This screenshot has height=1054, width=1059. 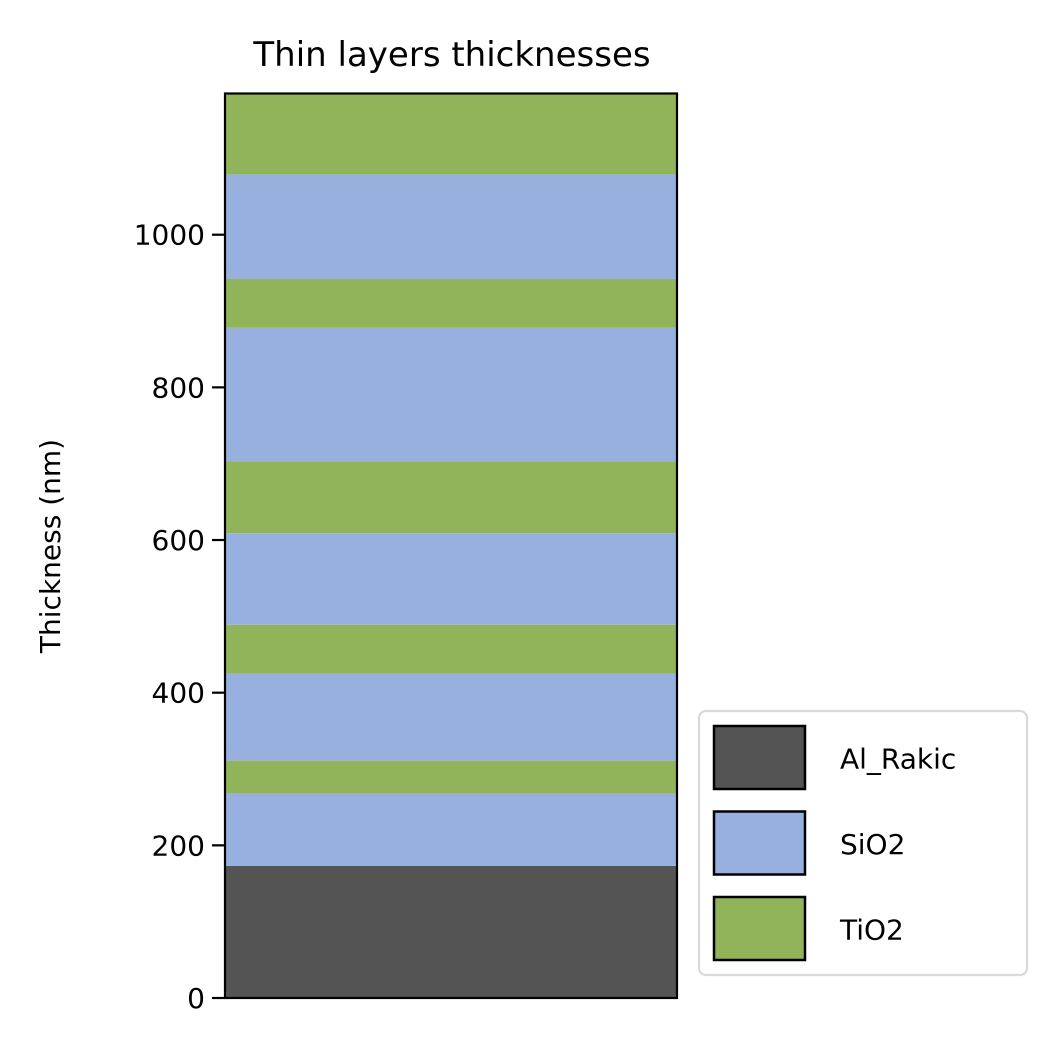 What do you see at coordinates (178, 845) in the screenshot?
I see `y-tick-label-200: 200` at bounding box center [178, 845].